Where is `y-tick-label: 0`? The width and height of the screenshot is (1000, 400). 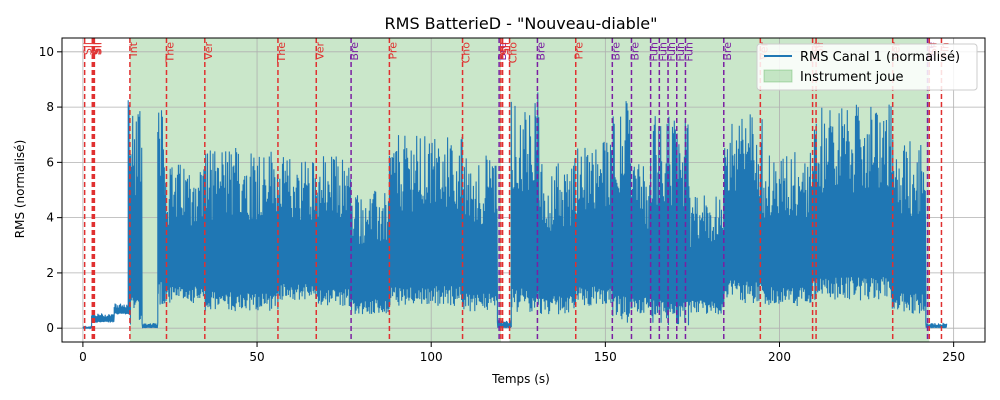 y-tick-label: 0 is located at coordinates (50, 328).